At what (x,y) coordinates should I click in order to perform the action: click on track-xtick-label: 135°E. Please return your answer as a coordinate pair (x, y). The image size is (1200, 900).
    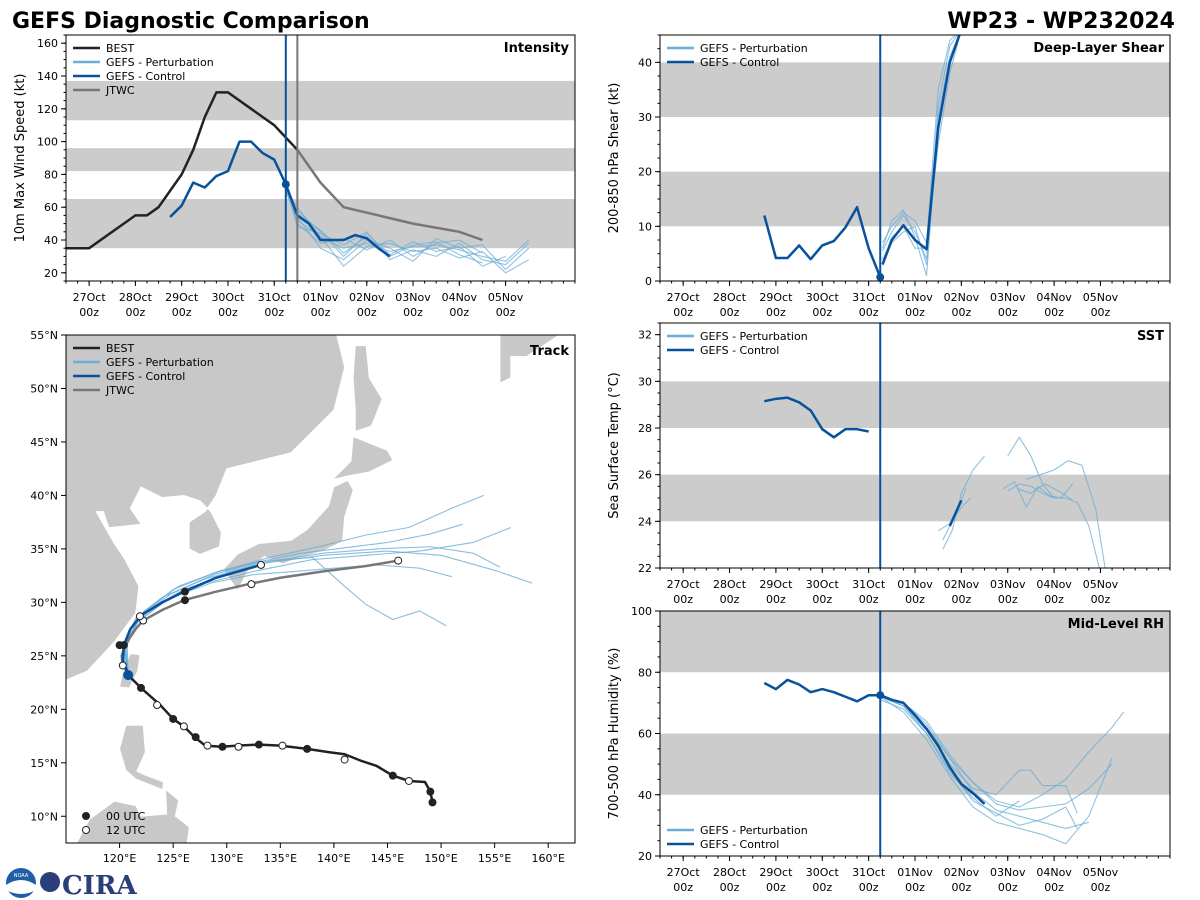
    Looking at the image, I should click on (280, 858).